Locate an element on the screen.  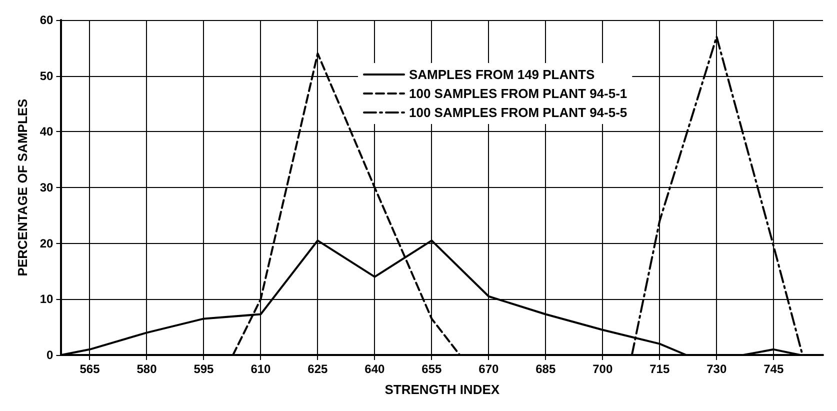
x-tick-label: 670 is located at coordinates (488, 369).